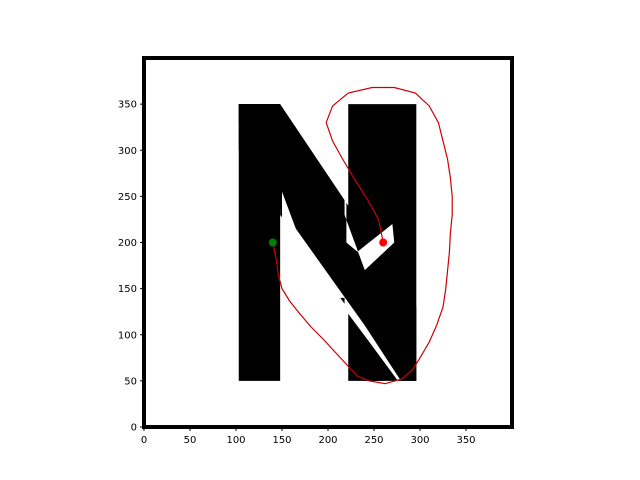  I want to click on x-tick-label: 50, so click(190, 440).